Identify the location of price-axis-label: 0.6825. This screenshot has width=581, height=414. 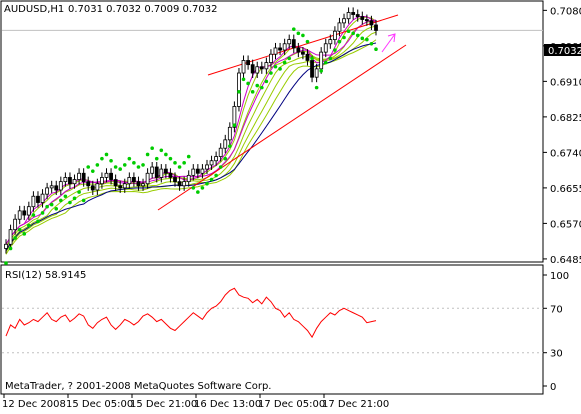
(565, 118).